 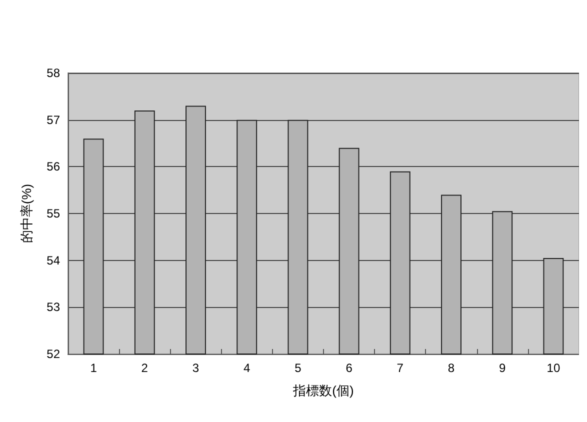 I want to click on x-tick-label: 4, so click(x=247, y=368).